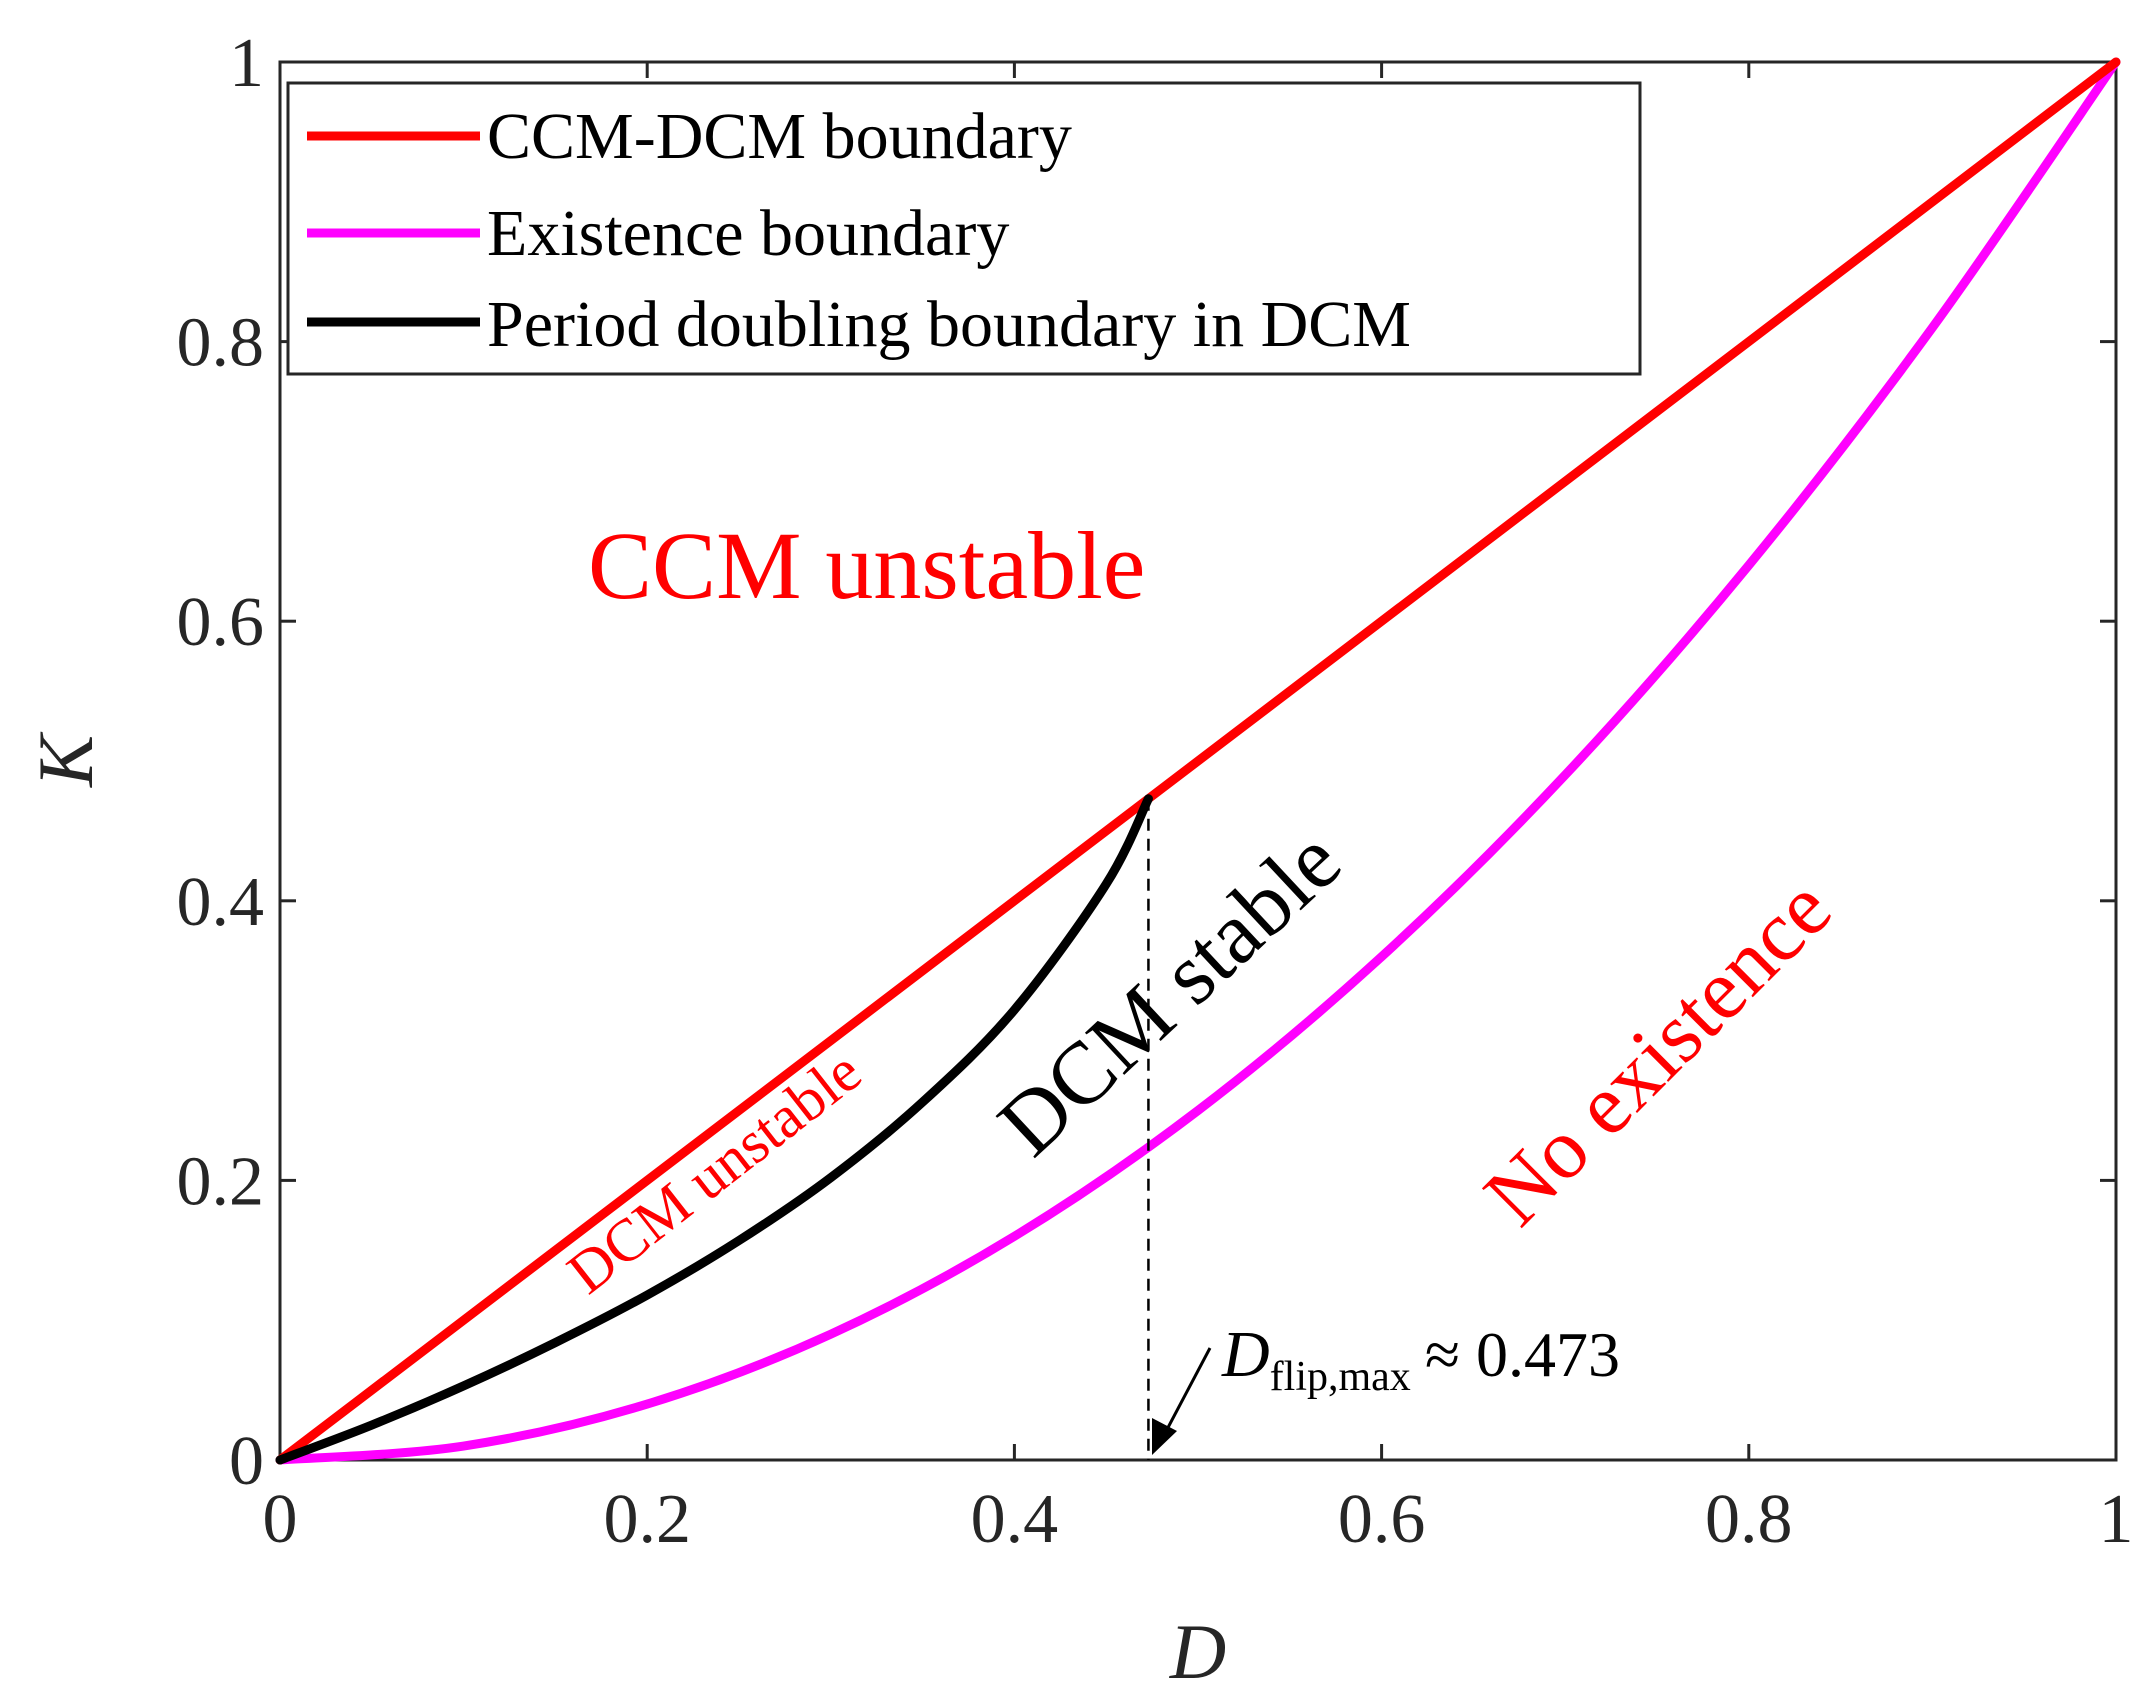 This screenshot has height=1700, width=2141. What do you see at coordinates (748, 233) in the screenshot?
I see `legend-label-existence: Existence boundary` at bounding box center [748, 233].